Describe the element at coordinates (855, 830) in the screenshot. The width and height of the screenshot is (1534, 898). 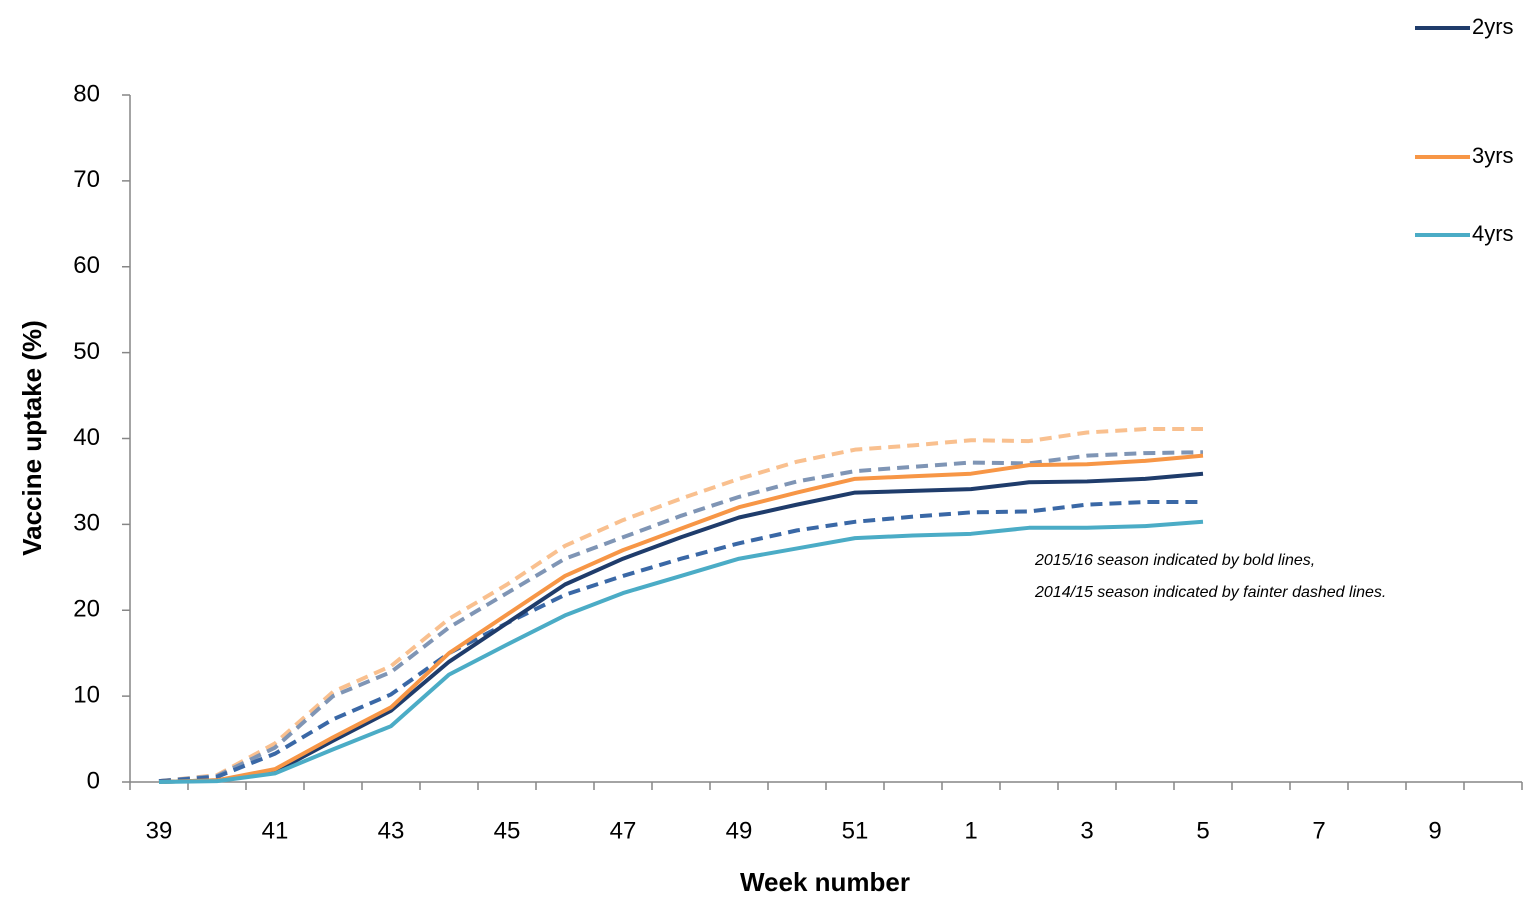
I see `x-tick-label: 51` at that location.